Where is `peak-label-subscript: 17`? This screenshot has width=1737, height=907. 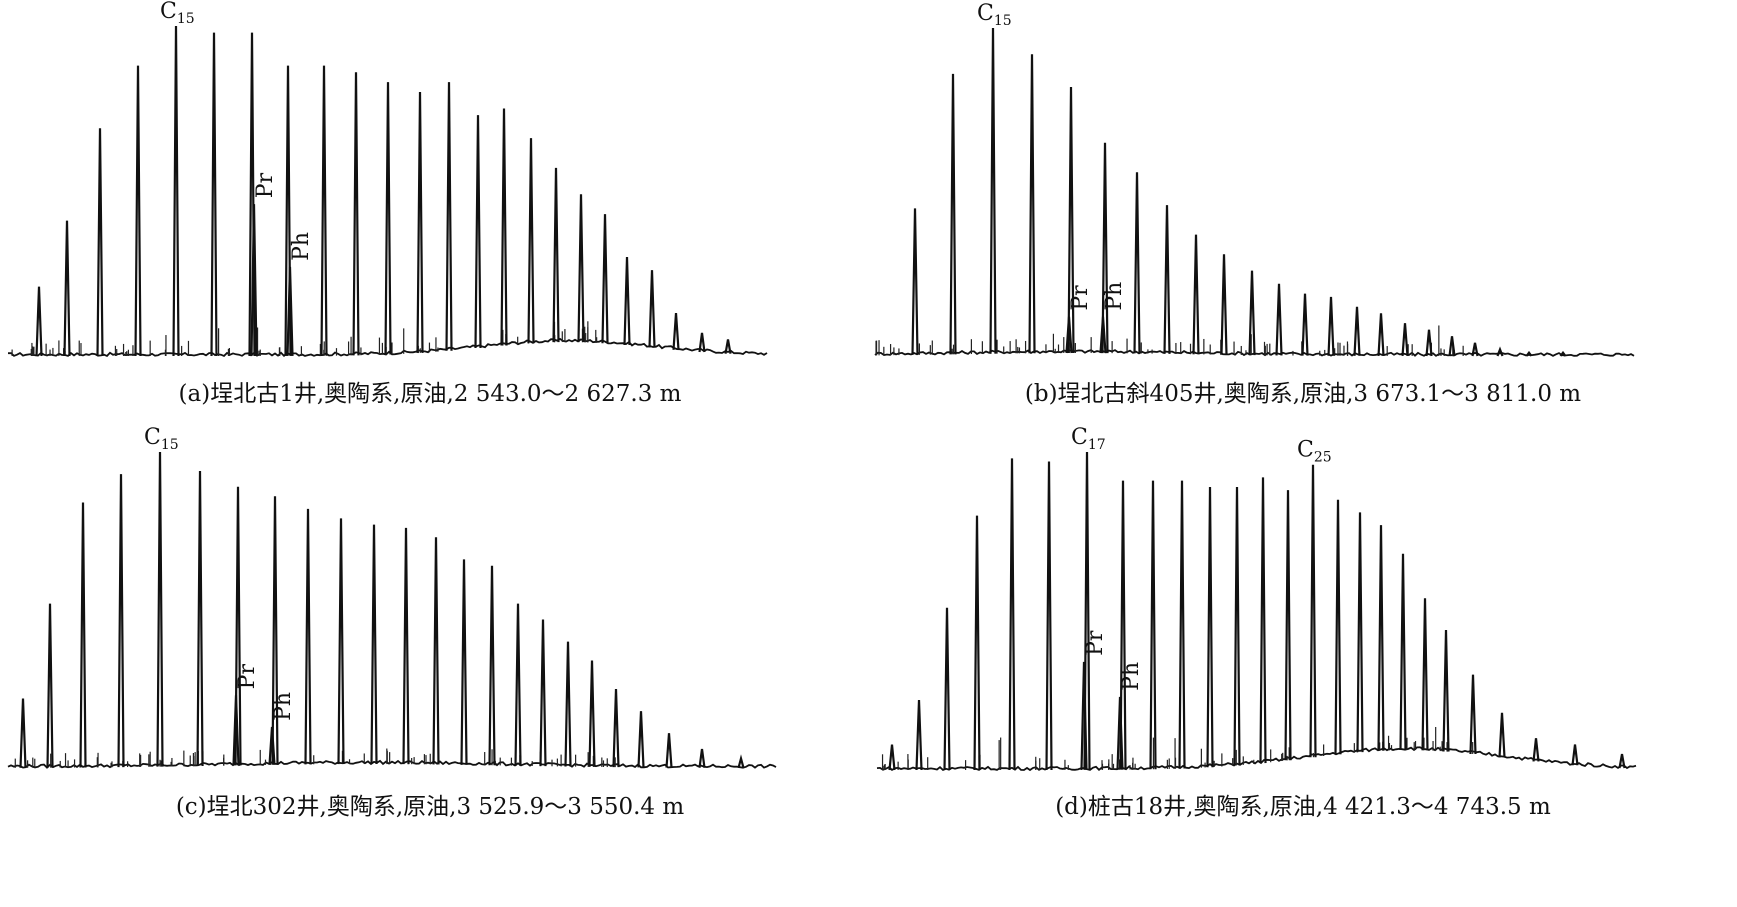
peak-label-subscript: 17 is located at coordinates (1097, 445).